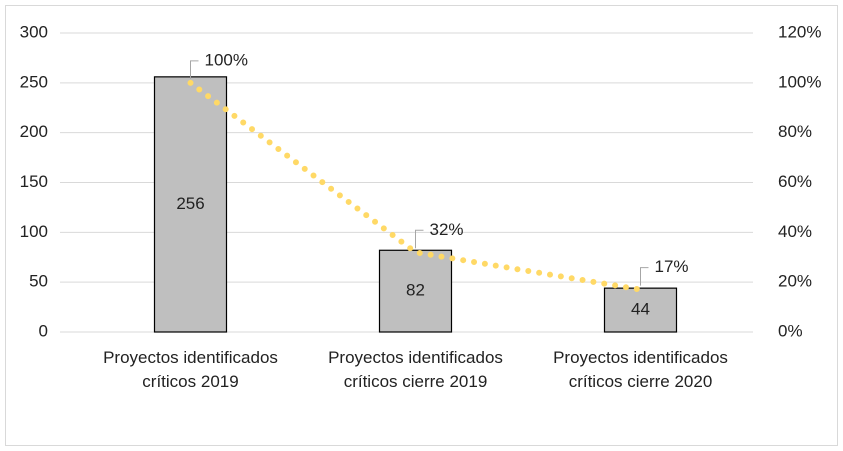  What do you see at coordinates (34, 31) in the screenshot?
I see `y-tick-label: 300` at bounding box center [34, 31].